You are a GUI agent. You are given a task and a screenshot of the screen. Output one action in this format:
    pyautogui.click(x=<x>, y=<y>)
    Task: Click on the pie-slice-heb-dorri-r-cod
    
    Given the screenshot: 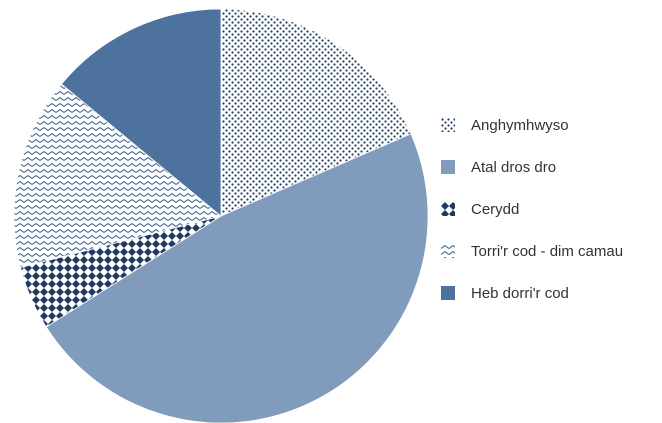 What is the action you would take?
    pyautogui.click(x=141, y=112)
    